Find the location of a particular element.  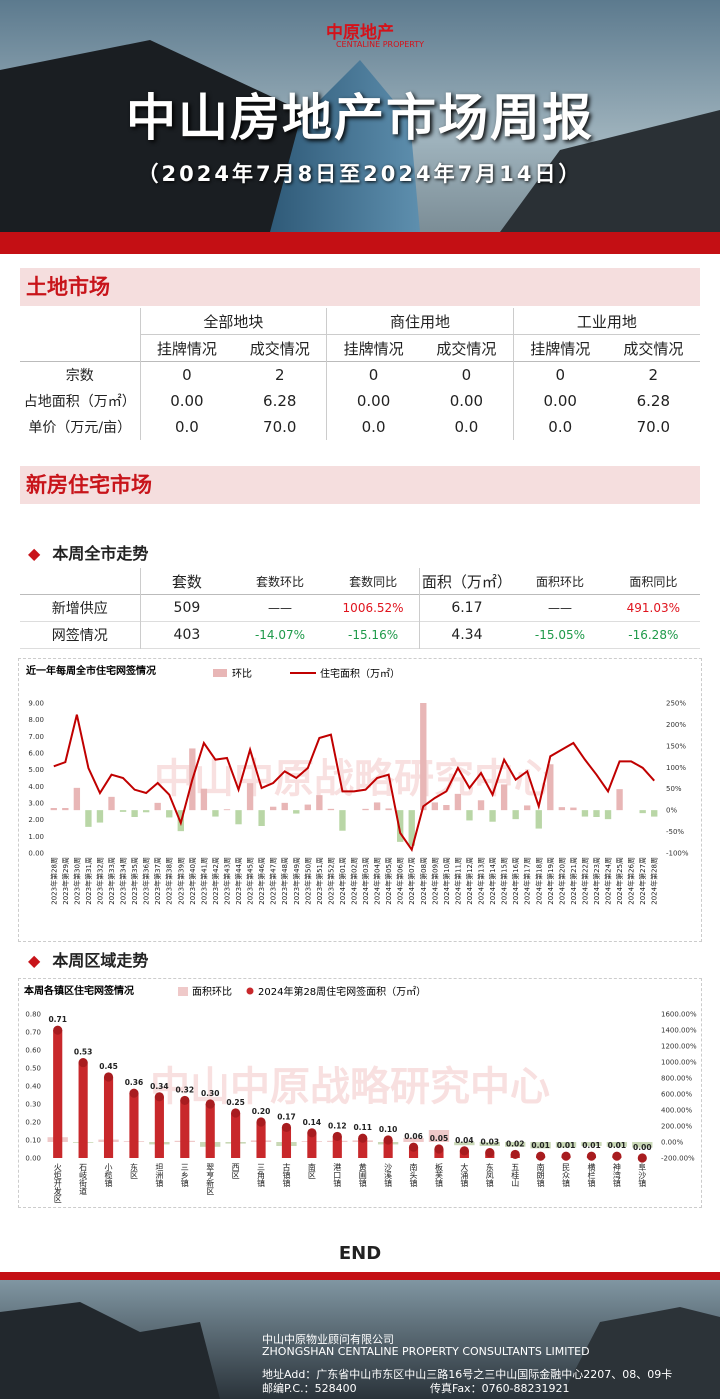

logo-en: CENTALINE PROPERTY is located at coordinates (380, 44).